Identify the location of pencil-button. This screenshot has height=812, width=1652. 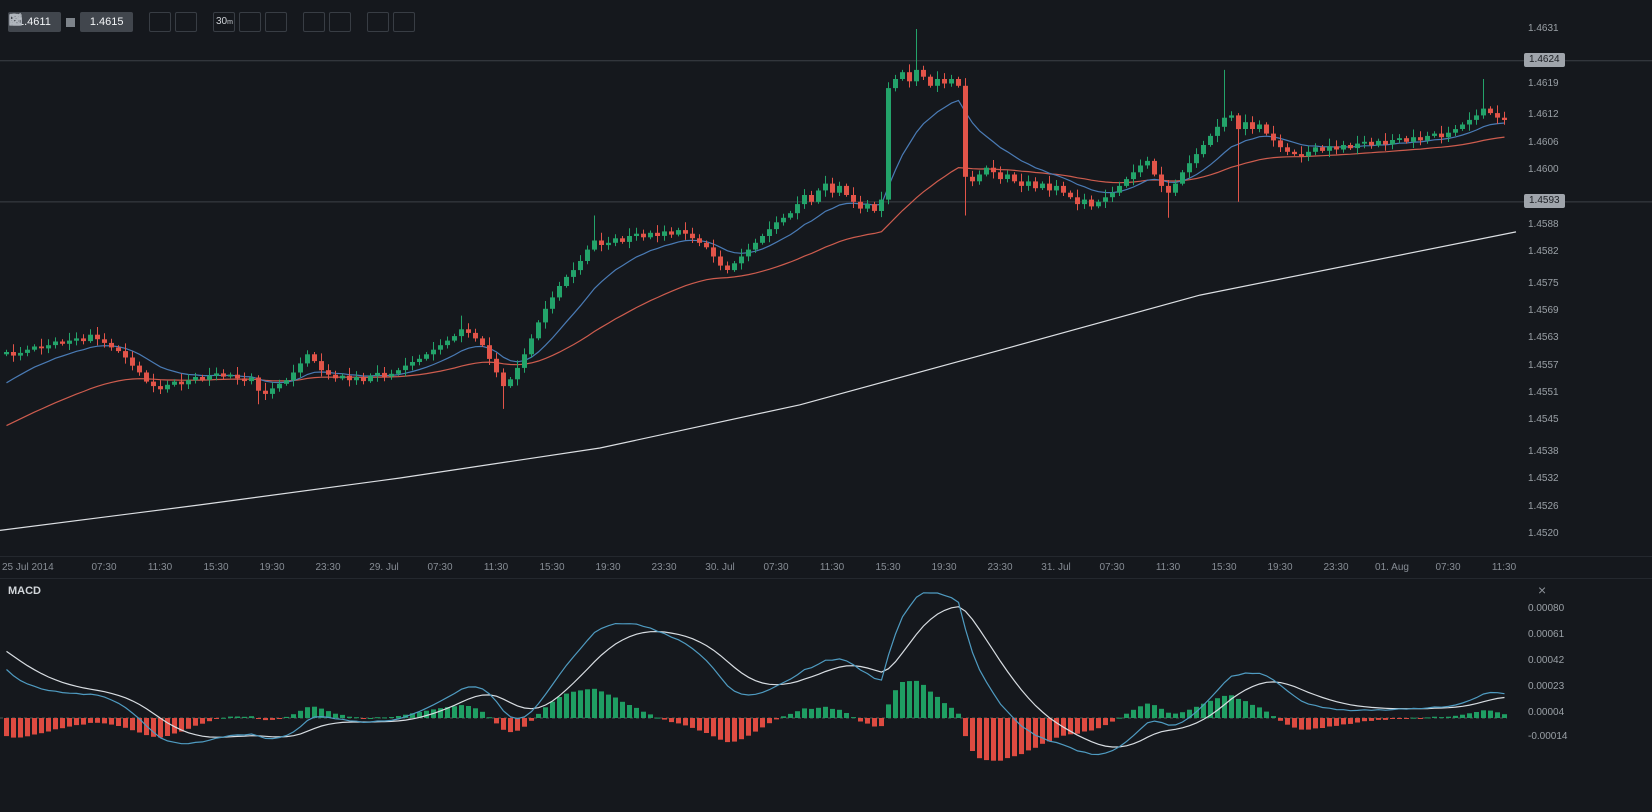
(212, 22).